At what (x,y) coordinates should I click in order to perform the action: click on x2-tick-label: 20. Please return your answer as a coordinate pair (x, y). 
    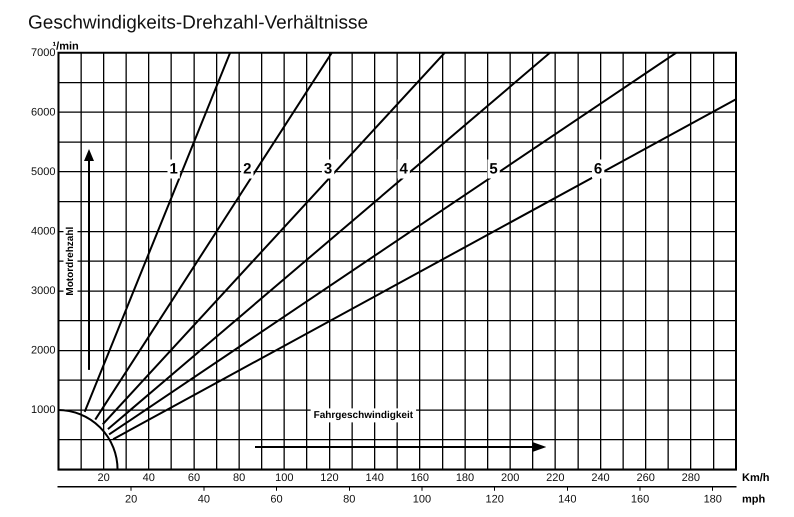
    Looking at the image, I should click on (131, 499).